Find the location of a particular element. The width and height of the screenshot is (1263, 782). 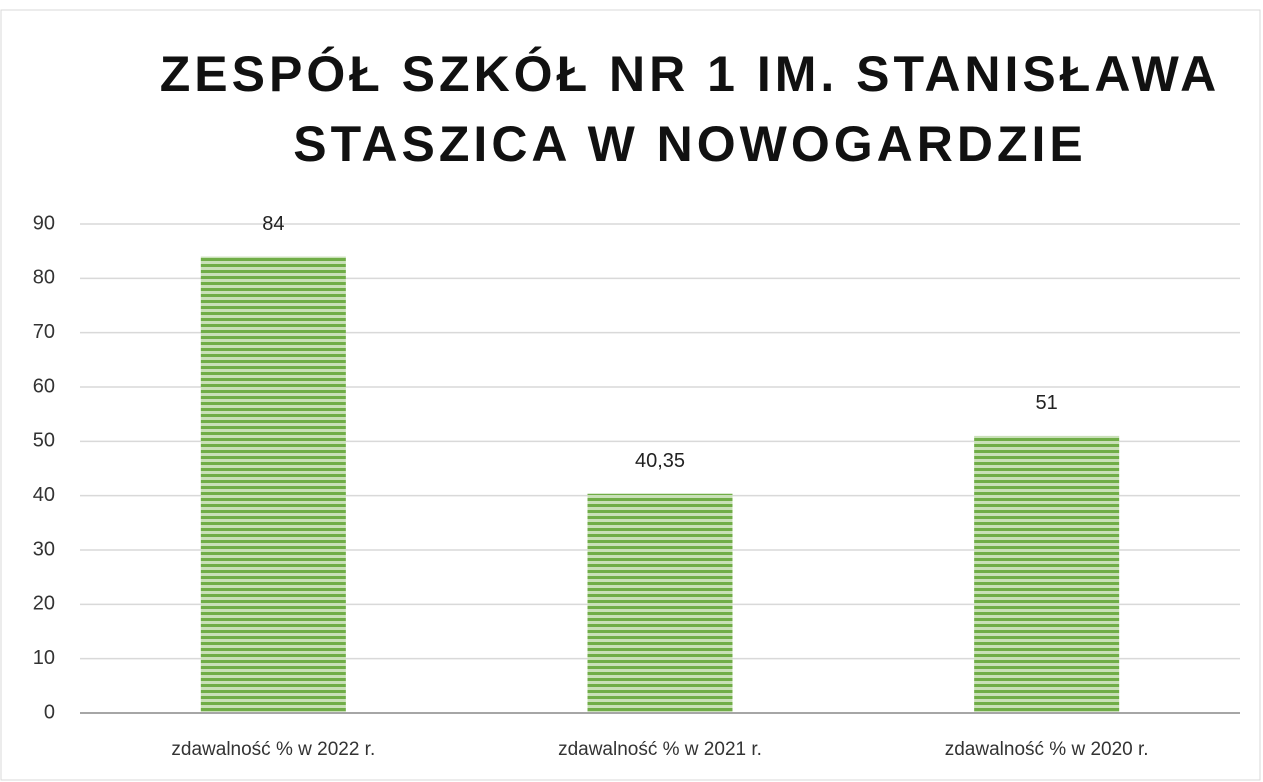

y-tick-label: 0 is located at coordinates (49, 712).